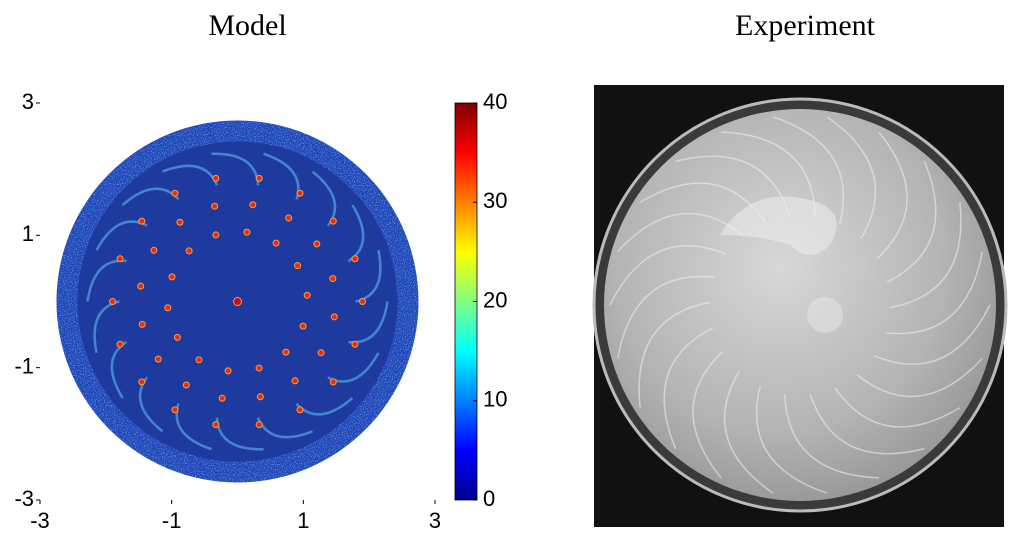 This screenshot has height=541, width=1024. What do you see at coordinates (237, 301) in the screenshot?
I see `center-spot` at bounding box center [237, 301].